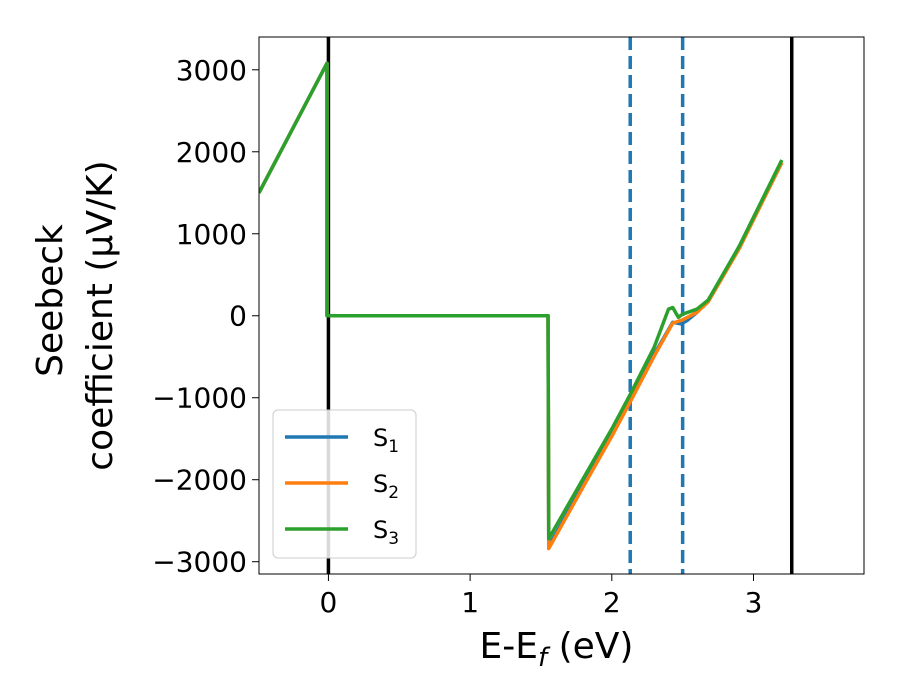 The image size is (900, 700). What do you see at coordinates (211, 234) in the screenshot?
I see `y-tick-label: 1000` at bounding box center [211, 234].